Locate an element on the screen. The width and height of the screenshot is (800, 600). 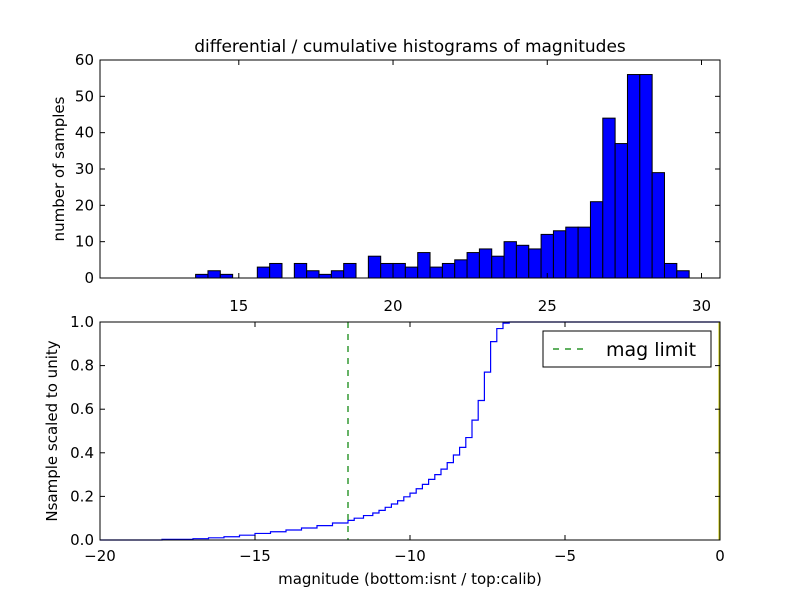
bottom-xtick-label: 0 is located at coordinates (720, 556).